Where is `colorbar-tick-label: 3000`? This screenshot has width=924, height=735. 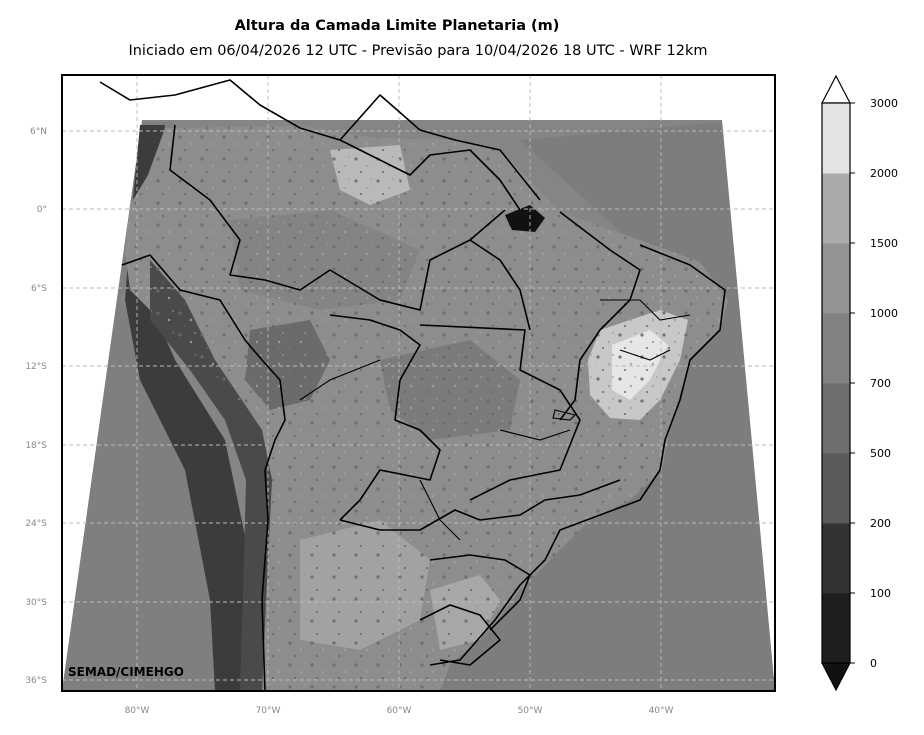 colorbar-tick-label: 3000 is located at coordinates (884, 103).